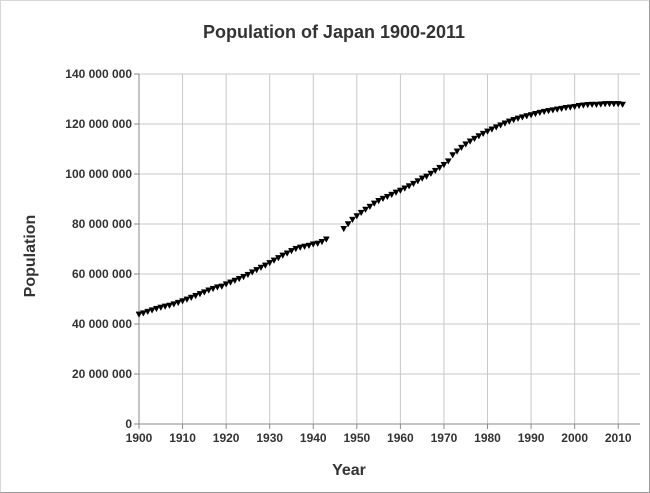 Image resolution: width=650 pixels, height=493 pixels. I want to click on x-tick-label: 1970, so click(444, 438).